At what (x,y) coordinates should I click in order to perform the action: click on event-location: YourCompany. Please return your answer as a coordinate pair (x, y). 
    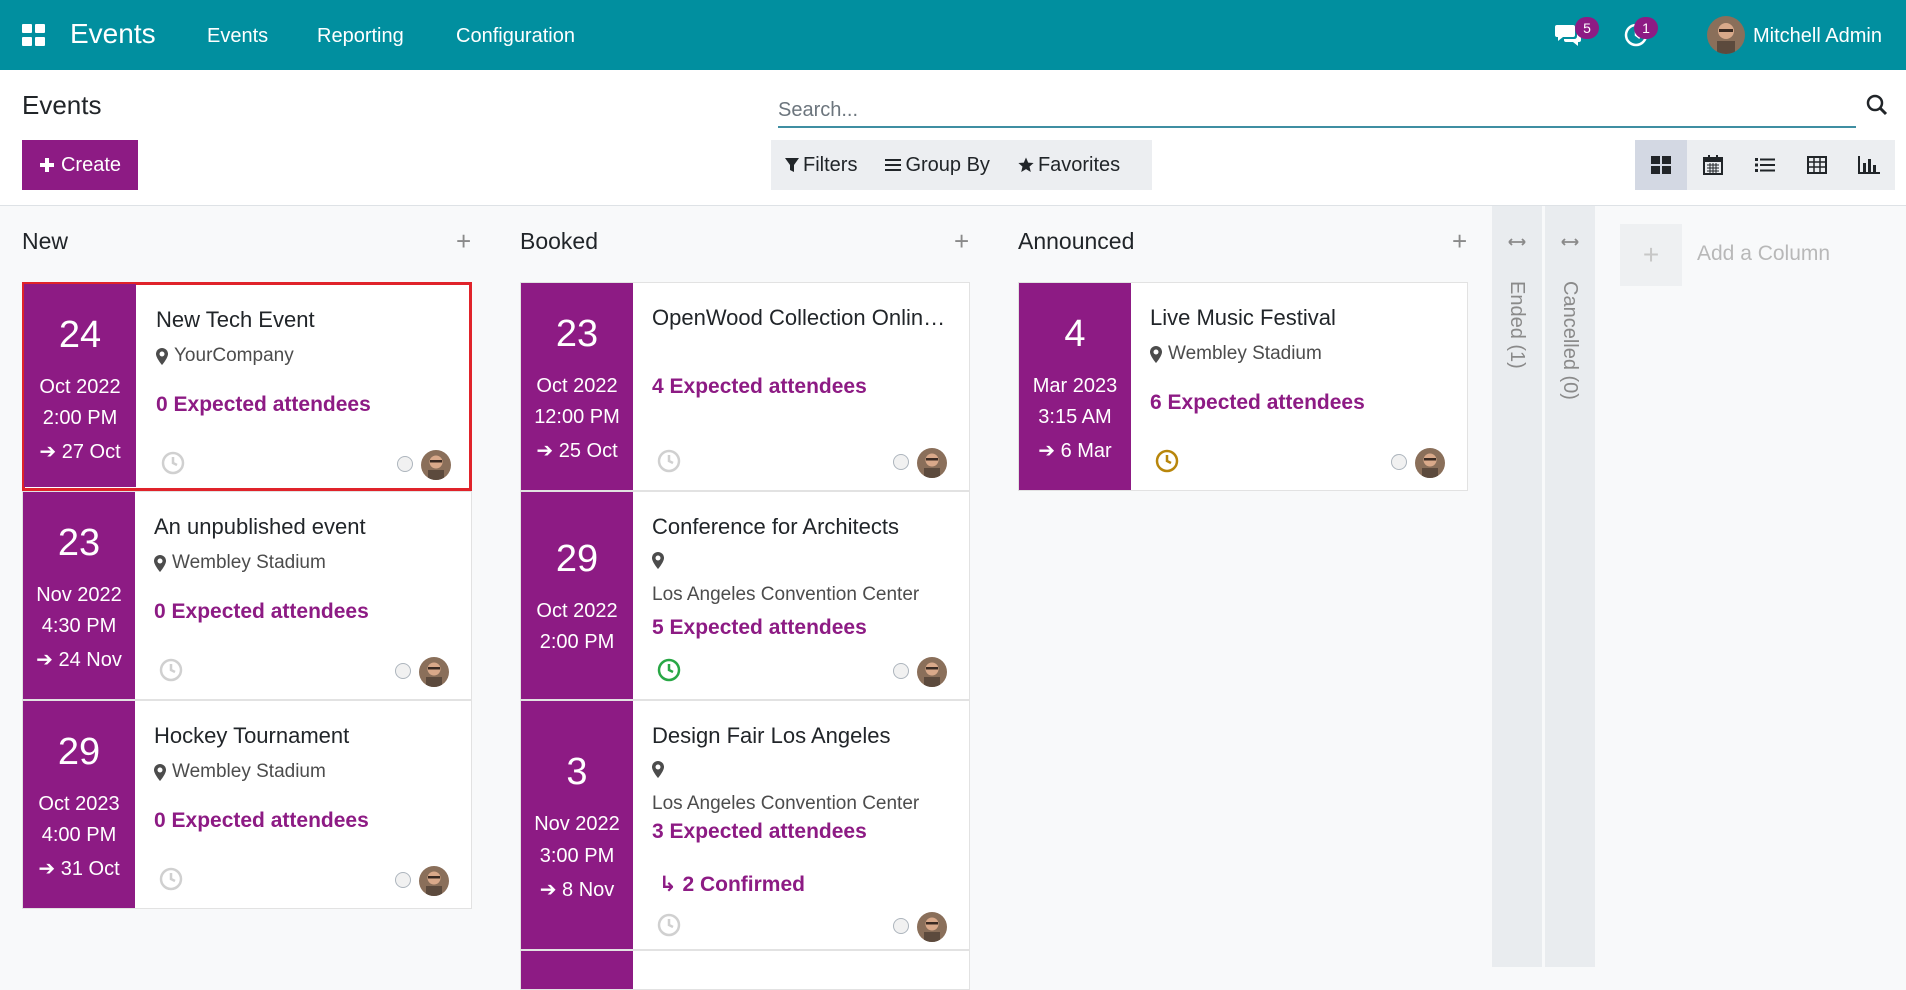
    Looking at the image, I should click on (225, 356).